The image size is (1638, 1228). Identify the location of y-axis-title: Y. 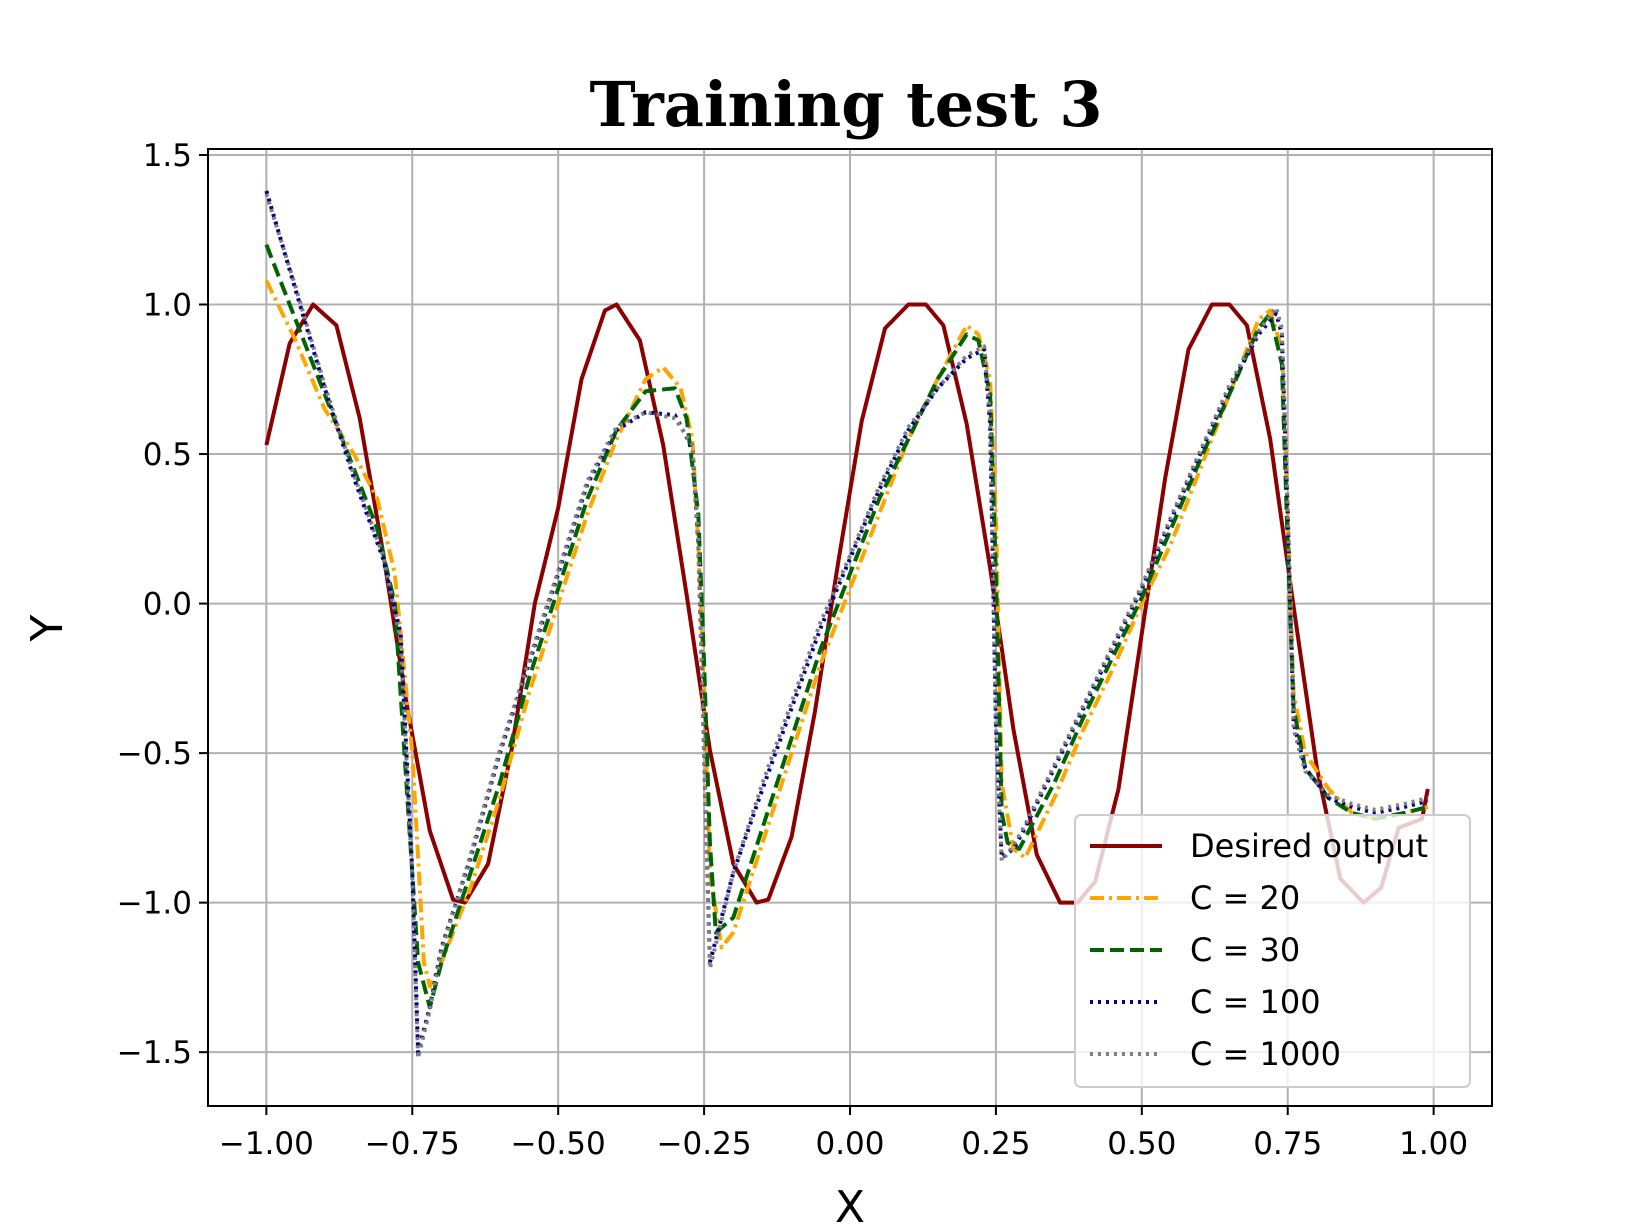
(47, 628).